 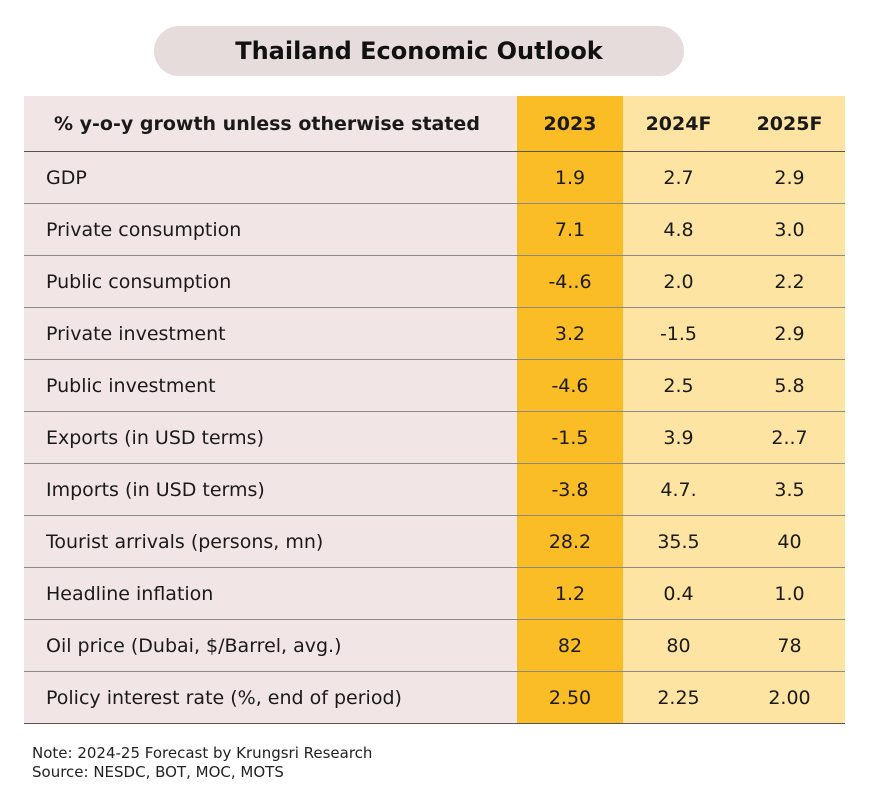 What do you see at coordinates (270, 437) in the screenshot?
I see `row-label: Exports (in USD terms)` at bounding box center [270, 437].